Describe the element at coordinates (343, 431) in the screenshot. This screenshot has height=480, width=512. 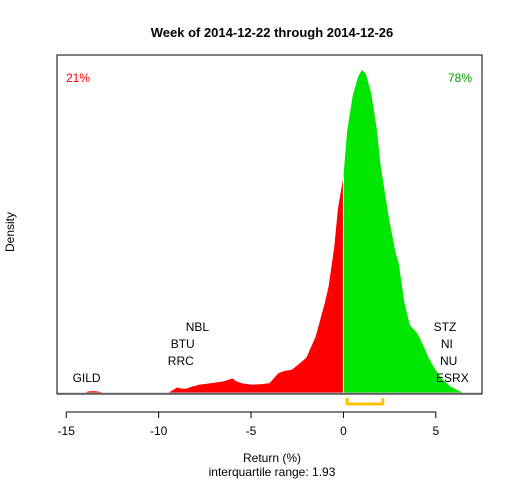
I see `x-tick-label: 0` at that location.